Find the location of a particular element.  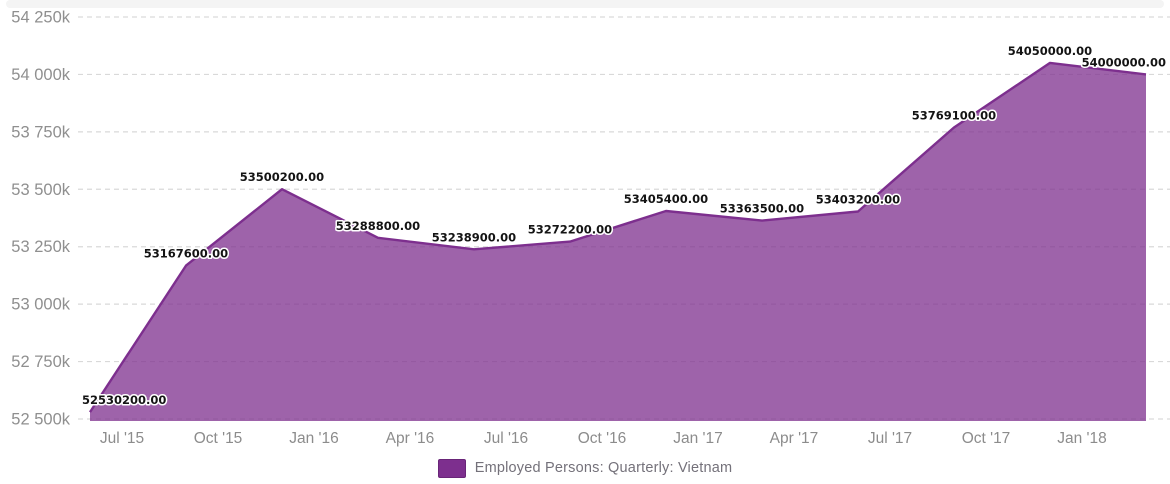

x-axis-tick-label: Oct '15 is located at coordinates (218, 438).